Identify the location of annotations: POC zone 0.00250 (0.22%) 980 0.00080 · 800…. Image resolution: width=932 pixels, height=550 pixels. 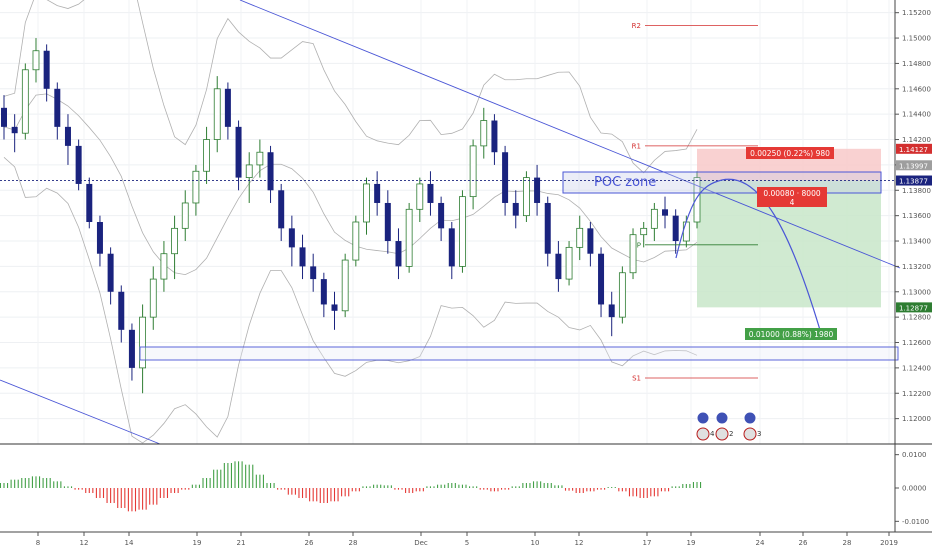
(715, 243).